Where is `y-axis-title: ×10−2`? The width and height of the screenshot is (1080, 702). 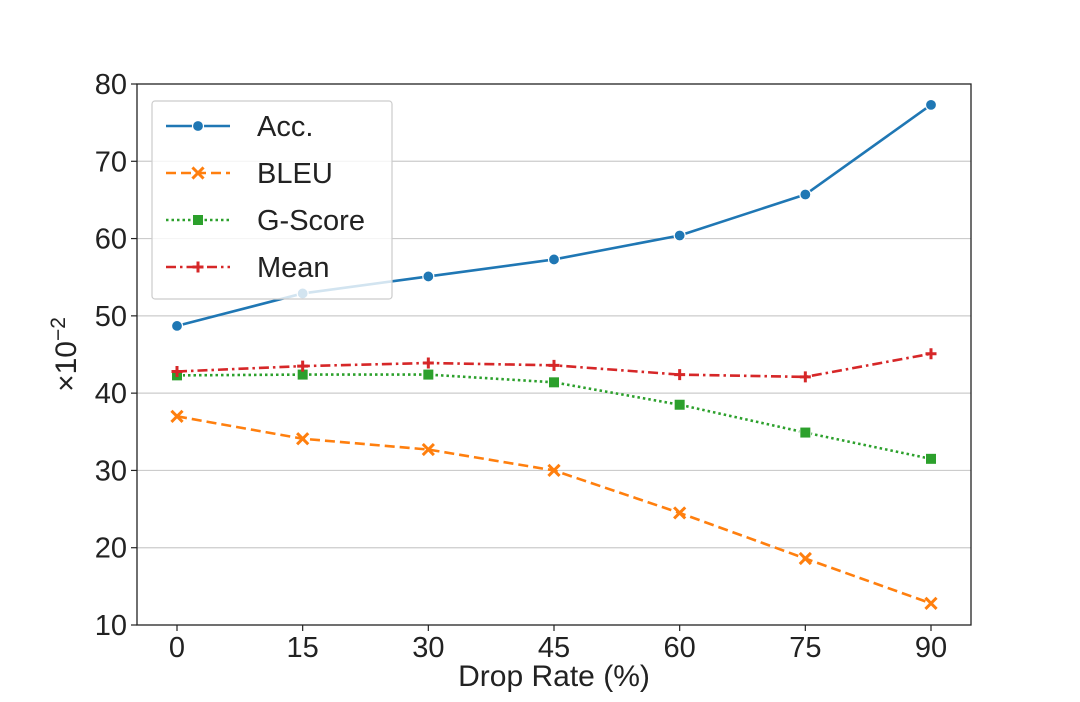 y-axis-title: ×10−2 is located at coordinates (65, 354).